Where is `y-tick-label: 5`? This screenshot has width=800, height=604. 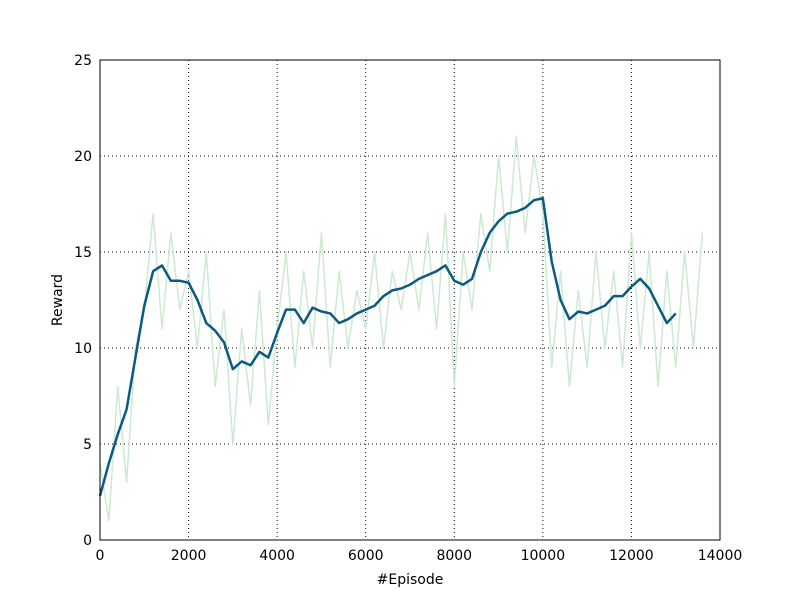 y-tick-label: 5 is located at coordinates (87, 445).